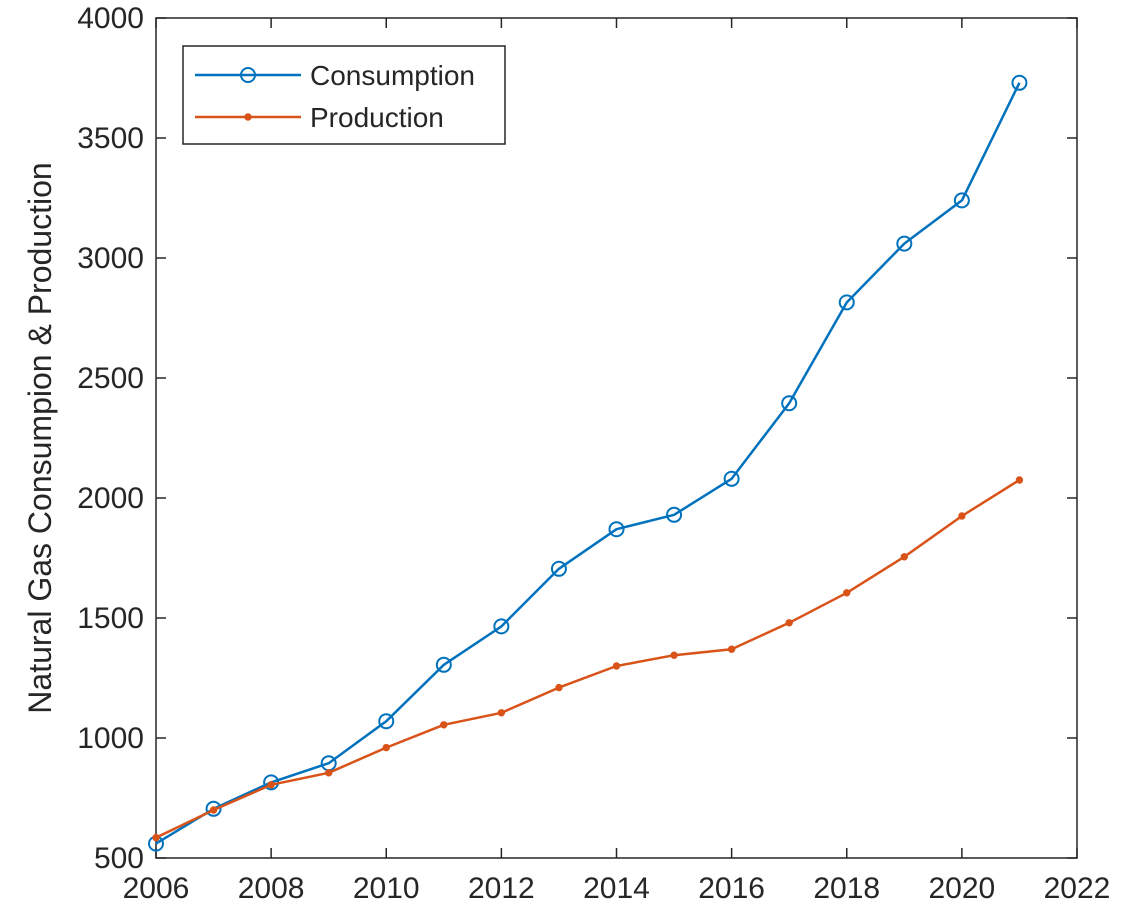 This screenshot has height=917, width=1121. What do you see at coordinates (846, 888) in the screenshot?
I see `x-tick-label: 2018` at bounding box center [846, 888].